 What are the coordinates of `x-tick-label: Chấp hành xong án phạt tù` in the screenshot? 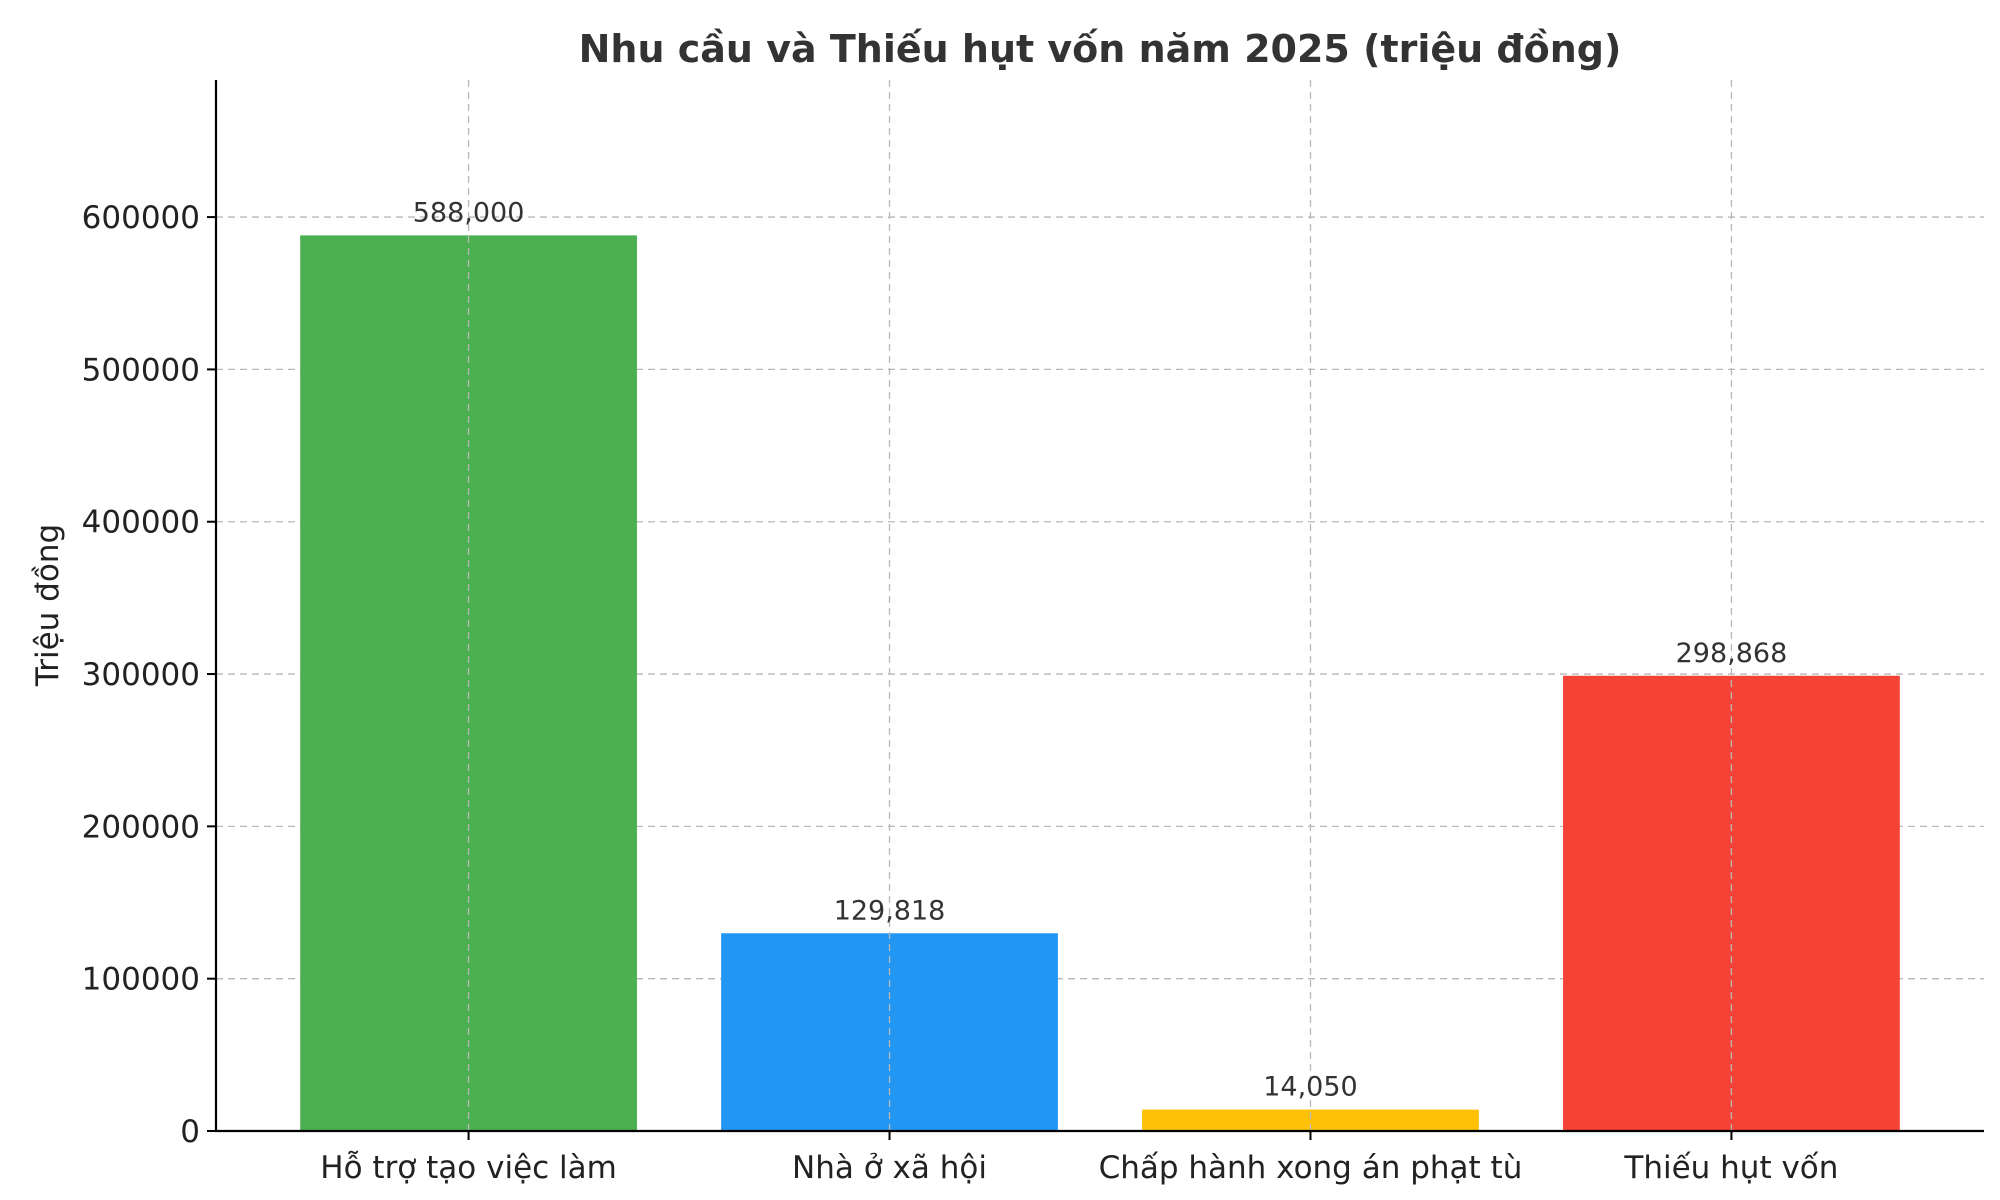 It's located at (1311, 1168).